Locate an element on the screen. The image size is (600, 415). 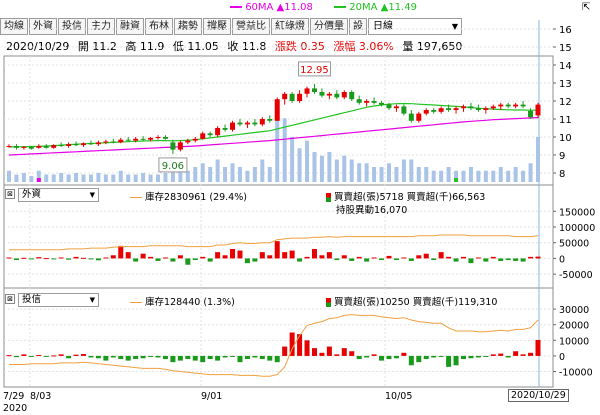
tab-bollinger: 布林 is located at coordinates (159, 26).